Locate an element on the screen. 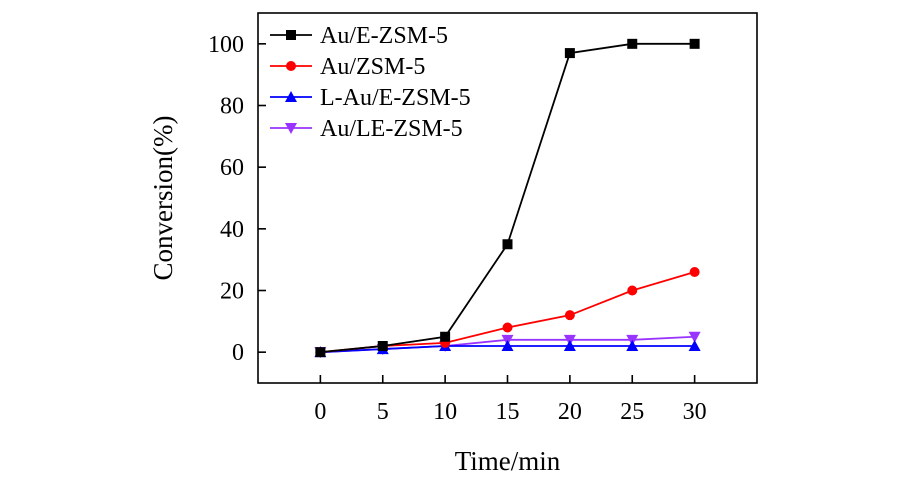  legend-item: L-Au/E-ZSM-5 is located at coordinates (370, 98).